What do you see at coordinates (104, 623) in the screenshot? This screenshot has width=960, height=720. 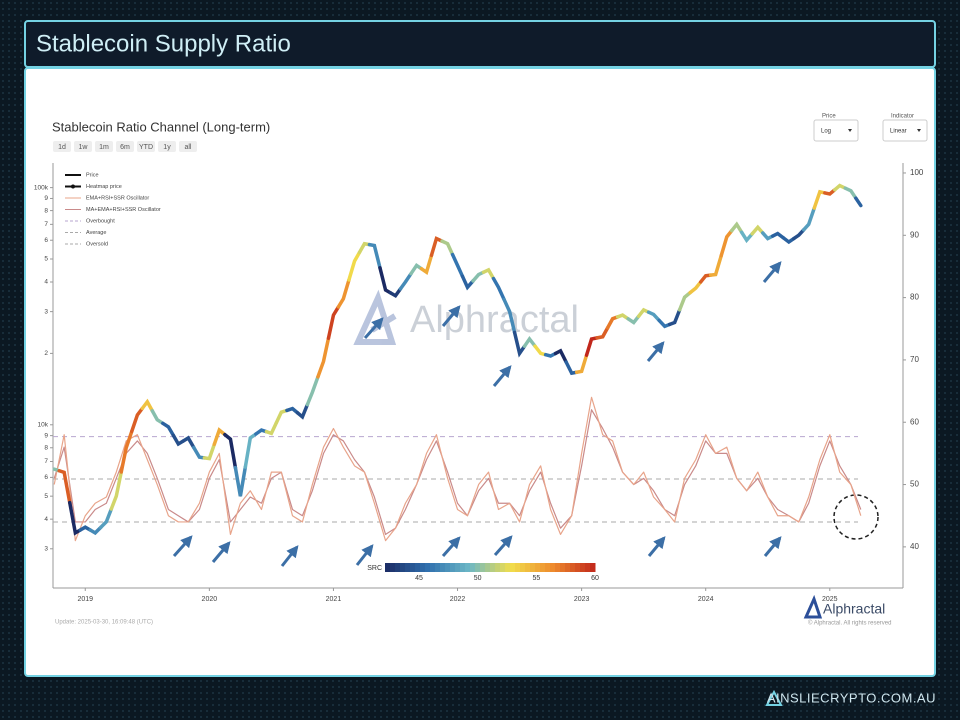 I see `update-note: Update: 2025-03-30, 16:09:48 (UTC)` at bounding box center [104, 623].